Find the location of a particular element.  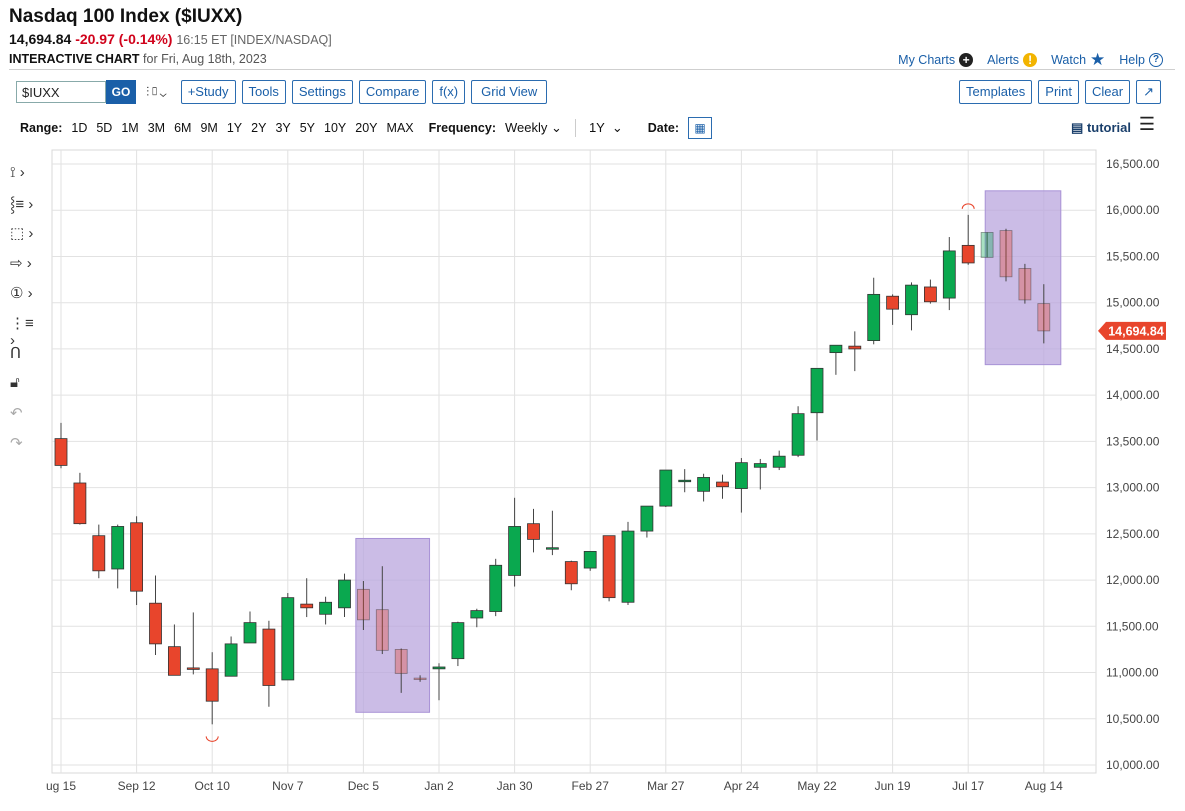

range-option-6m: 6M is located at coordinates (183, 128).